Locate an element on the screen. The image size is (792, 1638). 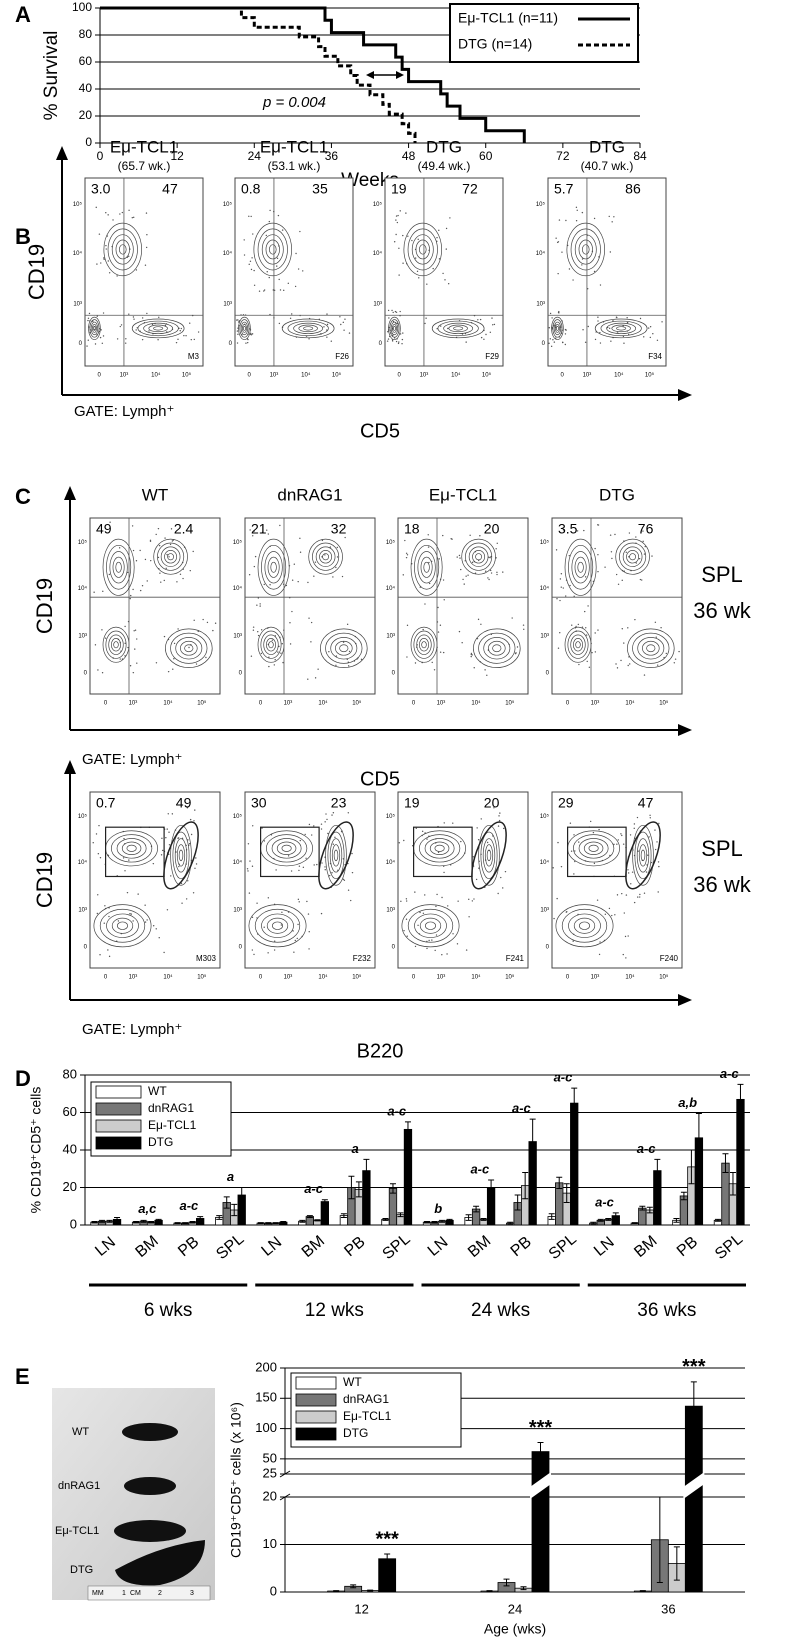
legend-label: DTG (n=14) is located at coordinates (495, 44).